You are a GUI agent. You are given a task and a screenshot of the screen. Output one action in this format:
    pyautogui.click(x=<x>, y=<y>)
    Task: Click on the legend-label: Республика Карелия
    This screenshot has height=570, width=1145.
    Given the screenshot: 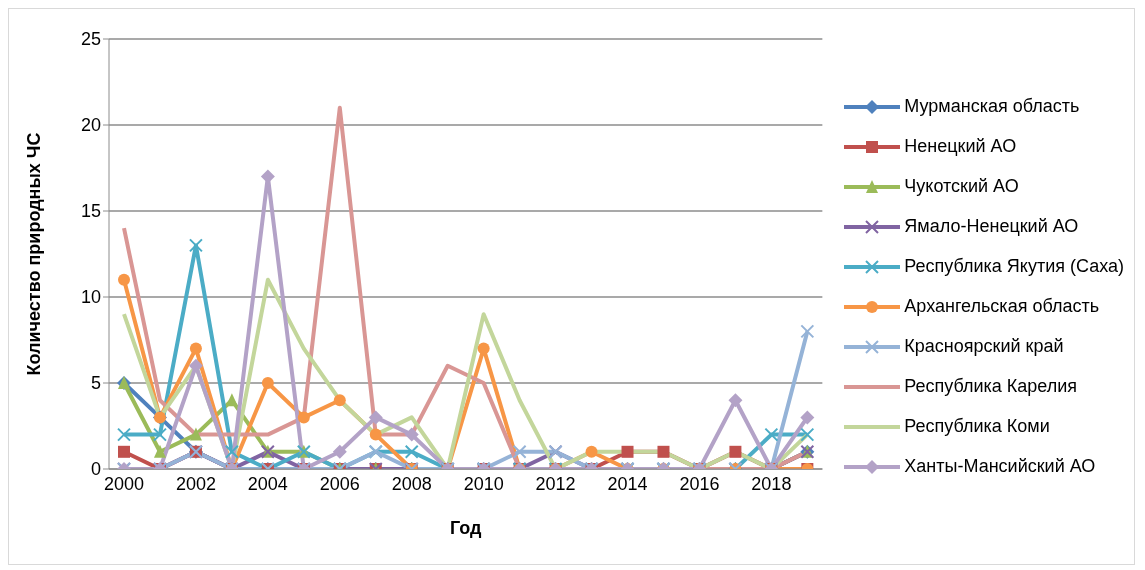 What is the action you would take?
    pyautogui.click(x=991, y=386)
    